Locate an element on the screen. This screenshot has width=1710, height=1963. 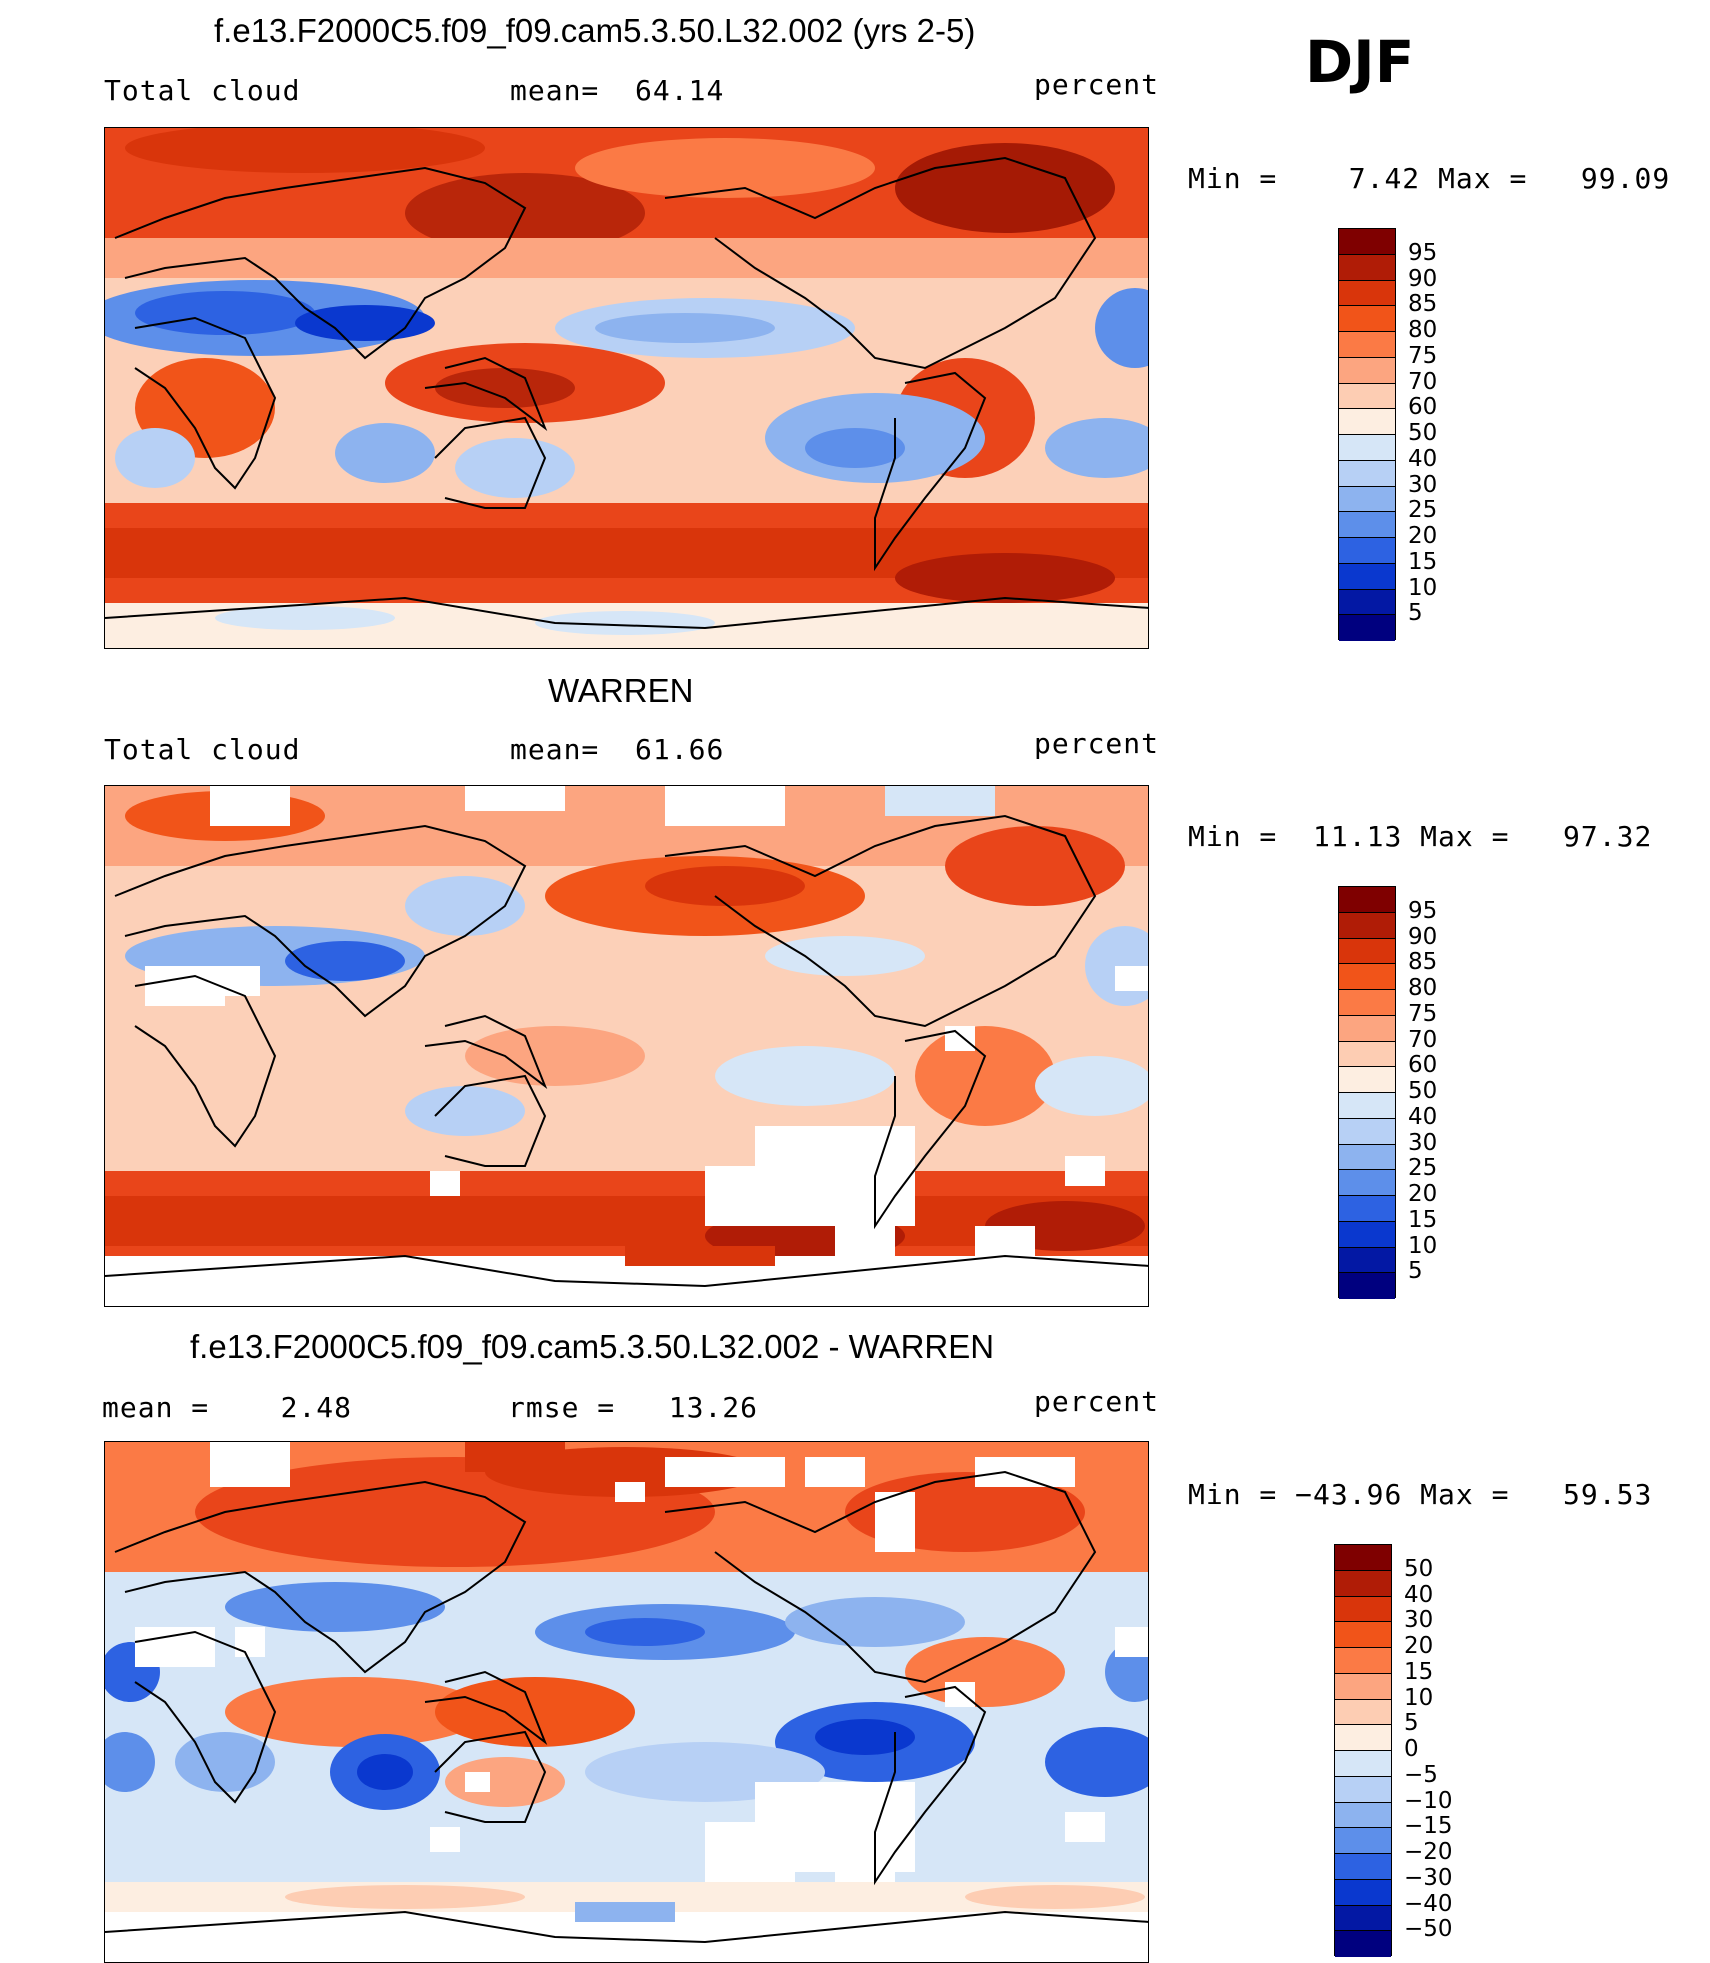
panel1-units-label: percent is located at coordinates (1097, 84).